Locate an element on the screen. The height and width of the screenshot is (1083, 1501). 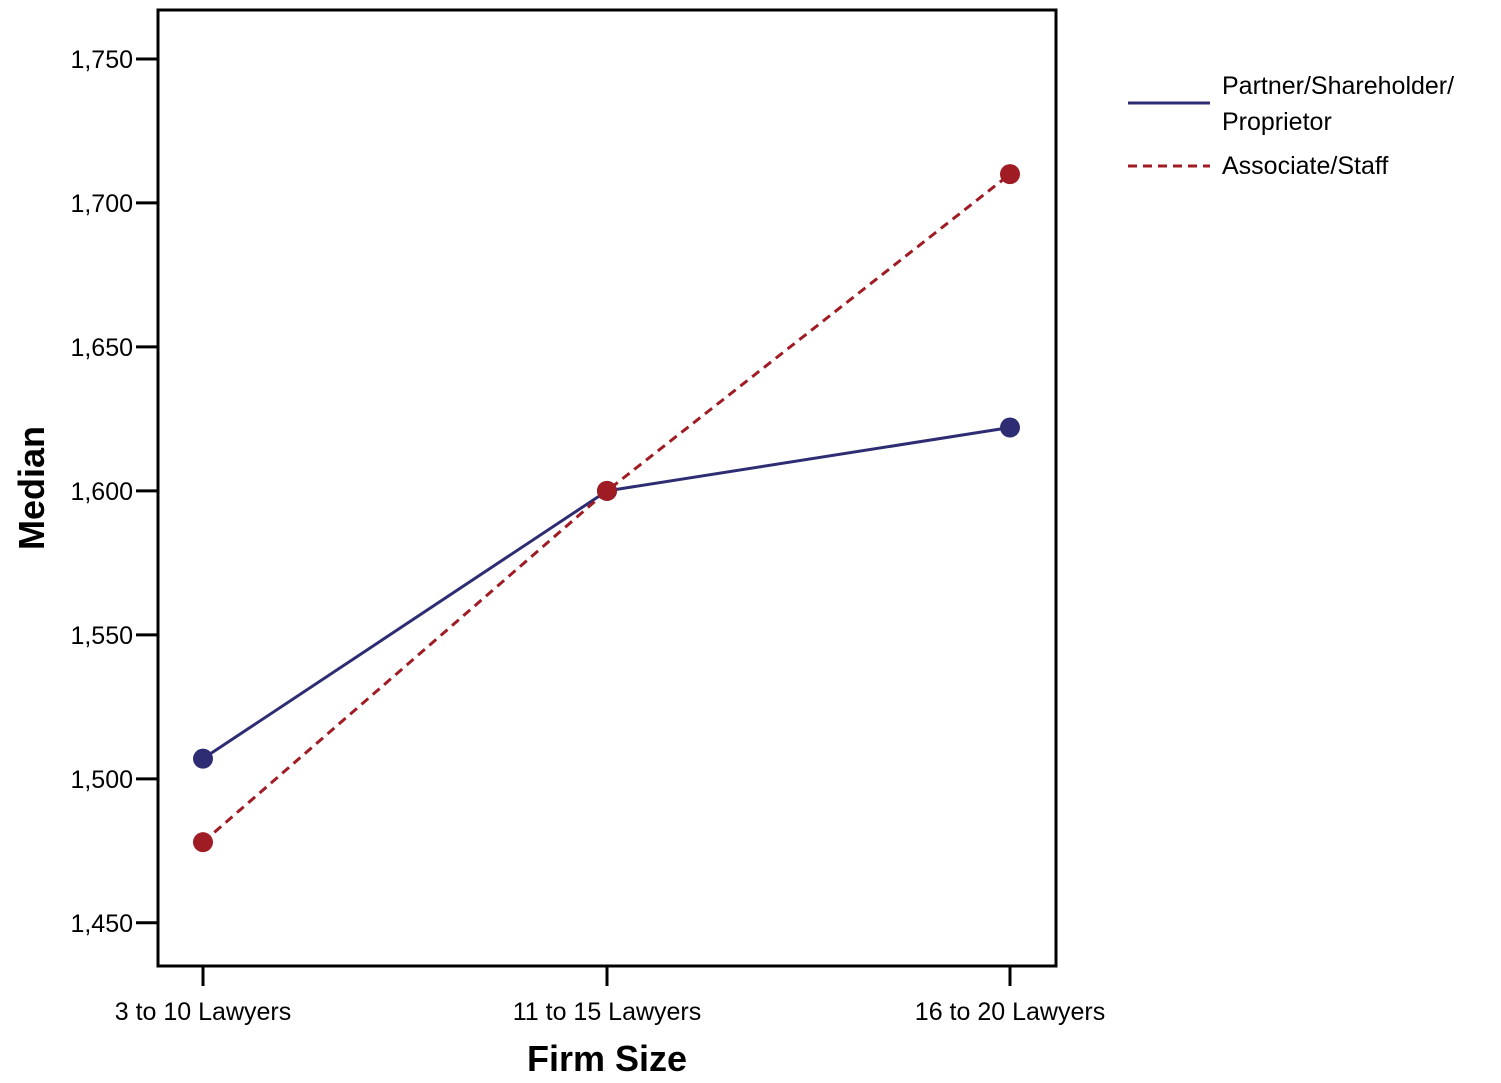
x-tick-label: 11 to 15 Lawyers is located at coordinates (607, 1012).